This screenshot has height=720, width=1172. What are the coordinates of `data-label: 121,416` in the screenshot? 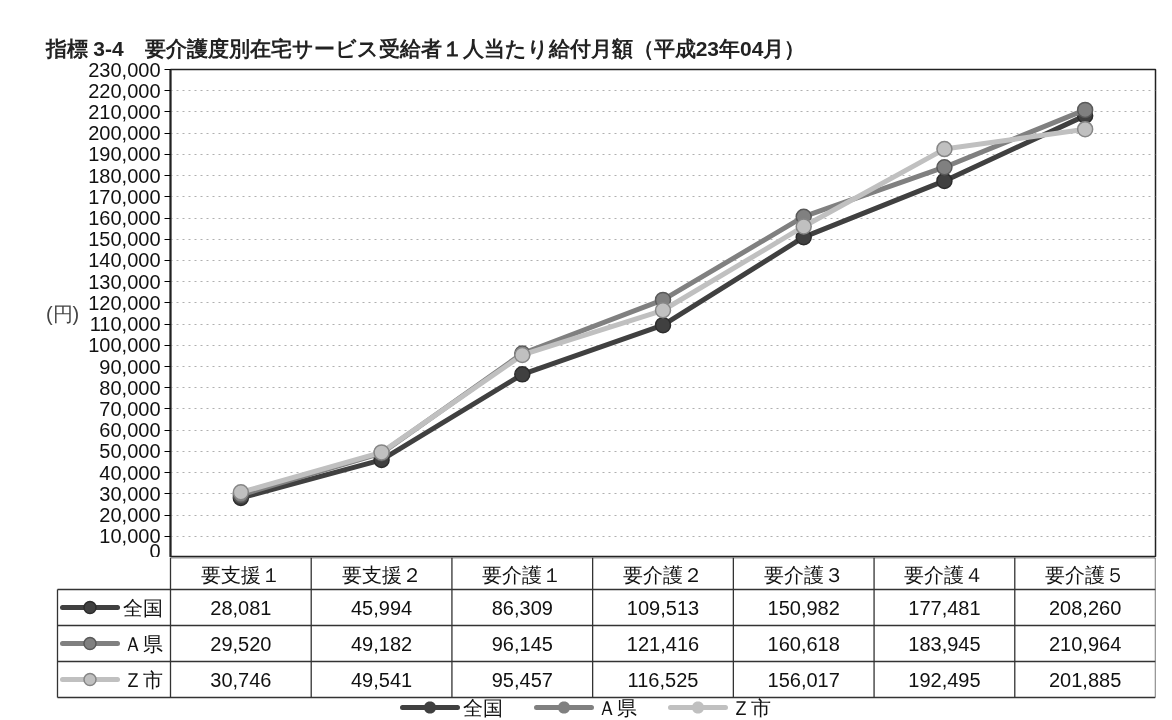 It's located at (663, 643).